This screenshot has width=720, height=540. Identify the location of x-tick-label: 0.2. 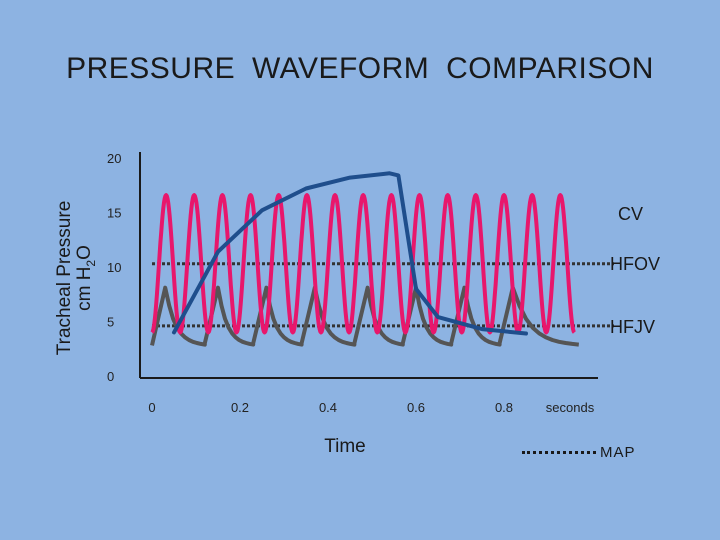
(240, 407).